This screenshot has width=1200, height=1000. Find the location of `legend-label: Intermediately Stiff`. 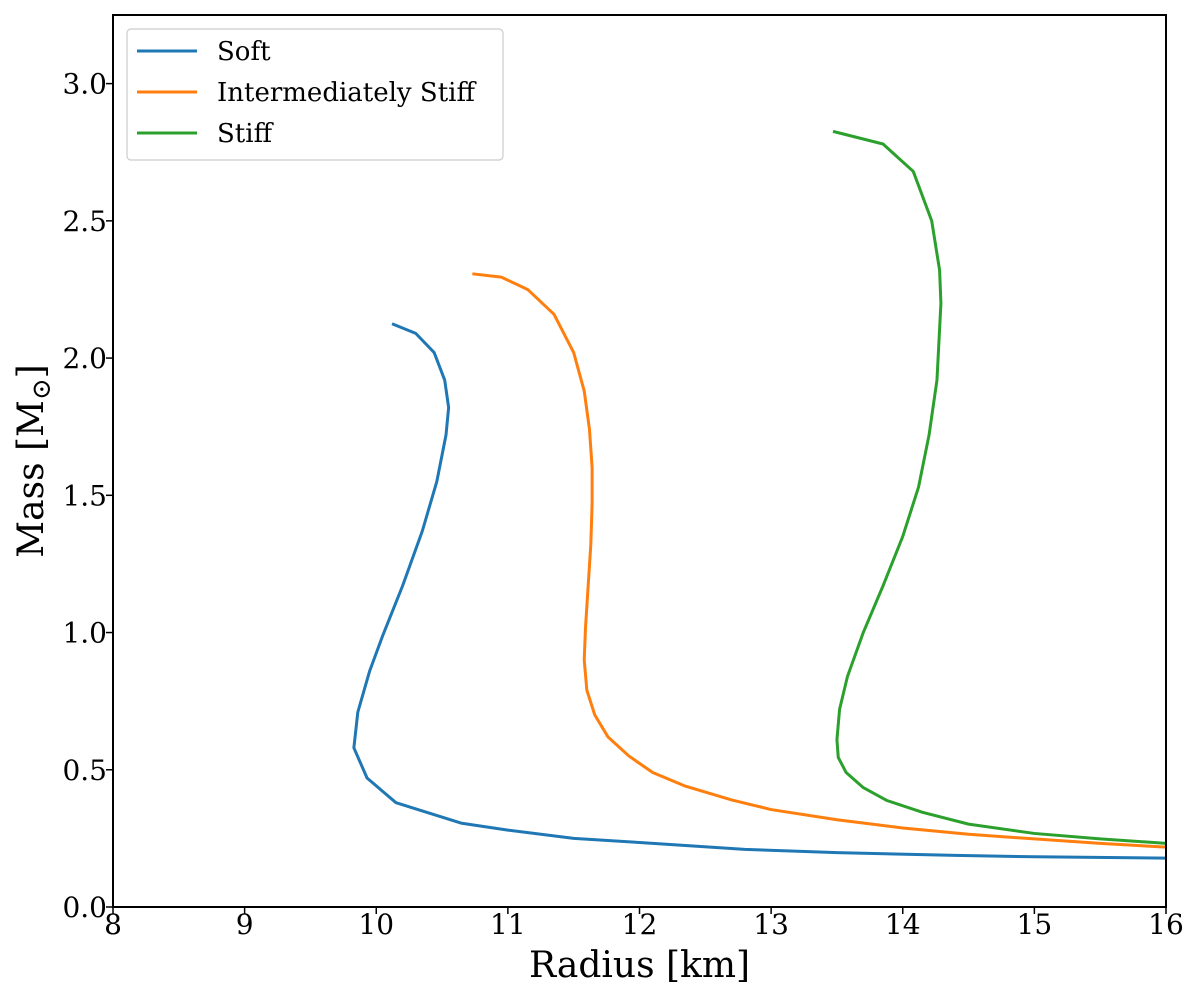

legend-label: Intermediately Stiff is located at coordinates (347, 93).